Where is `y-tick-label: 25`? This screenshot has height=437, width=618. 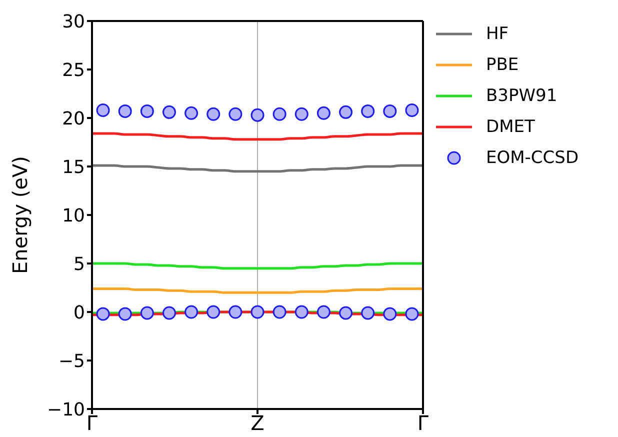
y-tick-label: 25 is located at coordinates (73, 70).